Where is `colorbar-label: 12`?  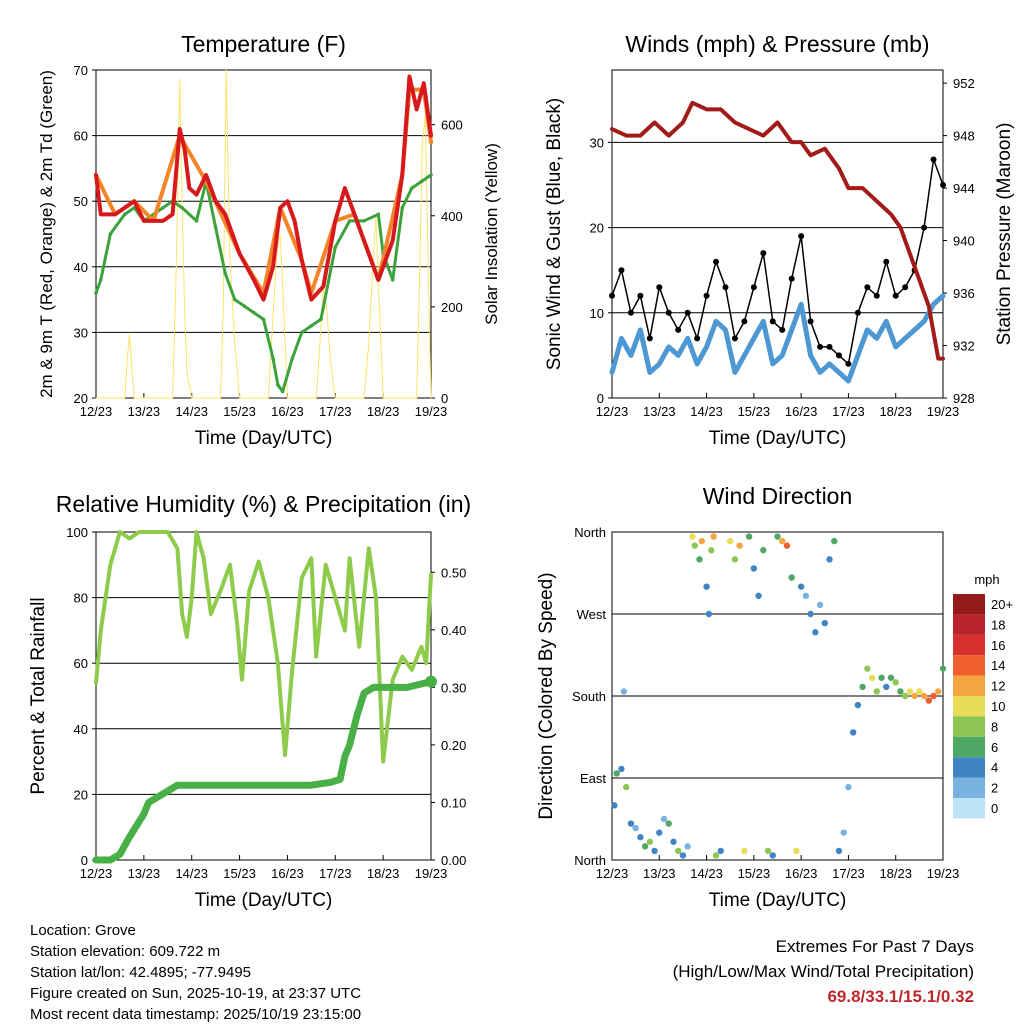 colorbar-label: 12 is located at coordinates (998, 686).